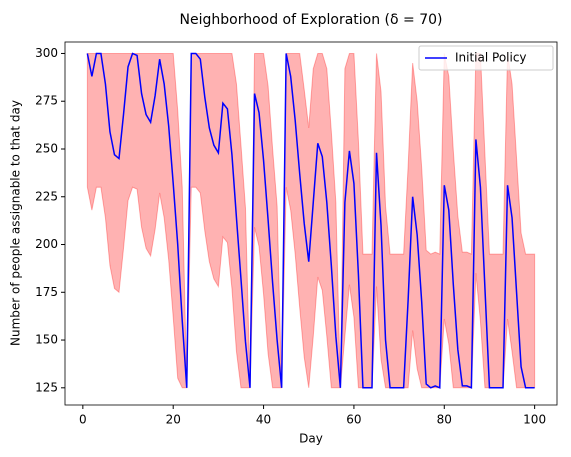  I want to click on y-tick-label: 175, so click(46, 292).